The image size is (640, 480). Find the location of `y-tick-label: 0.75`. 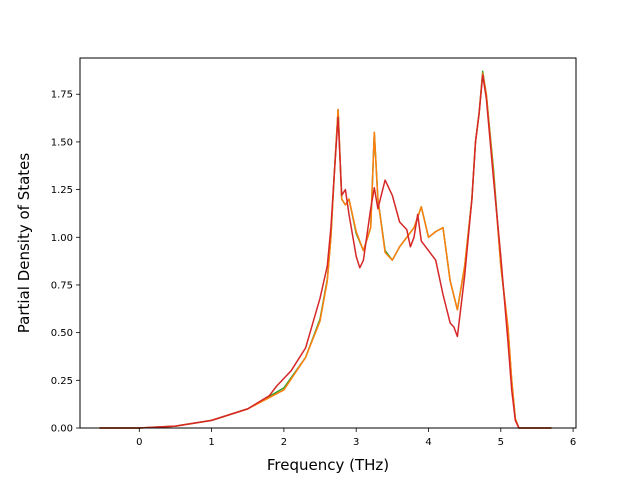

y-tick-label: 0.75 is located at coordinates (62, 285).